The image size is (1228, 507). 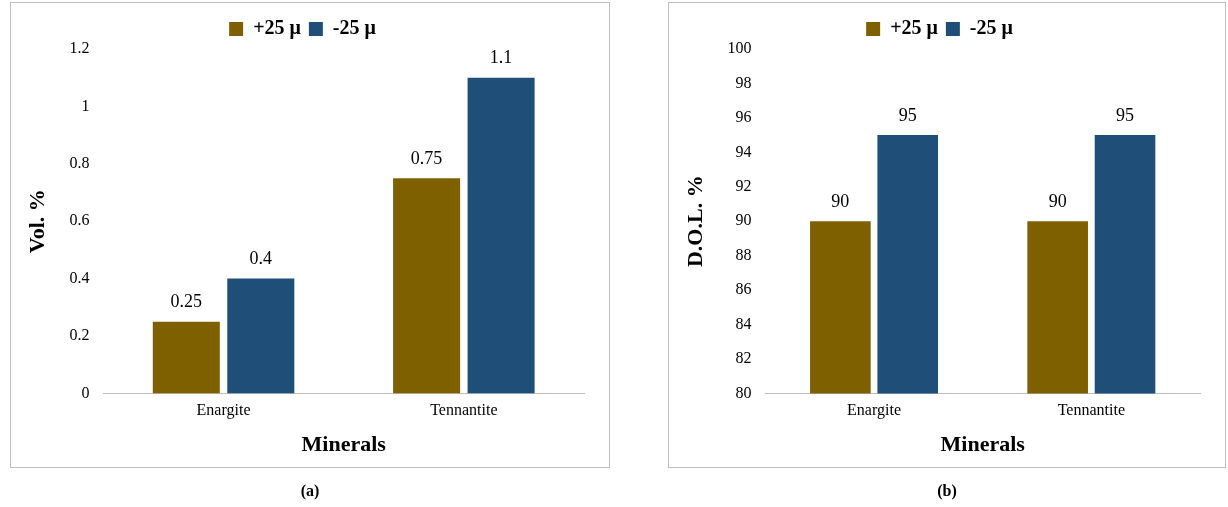 What do you see at coordinates (947, 491) in the screenshot?
I see `text: (b)` at bounding box center [947, 491].